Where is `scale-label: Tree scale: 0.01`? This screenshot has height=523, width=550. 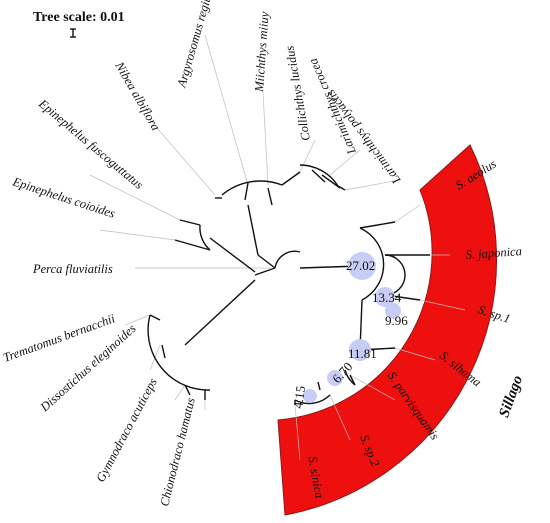
scale-label: Tree scale: 0.01 is located at coordinates (79, 17).